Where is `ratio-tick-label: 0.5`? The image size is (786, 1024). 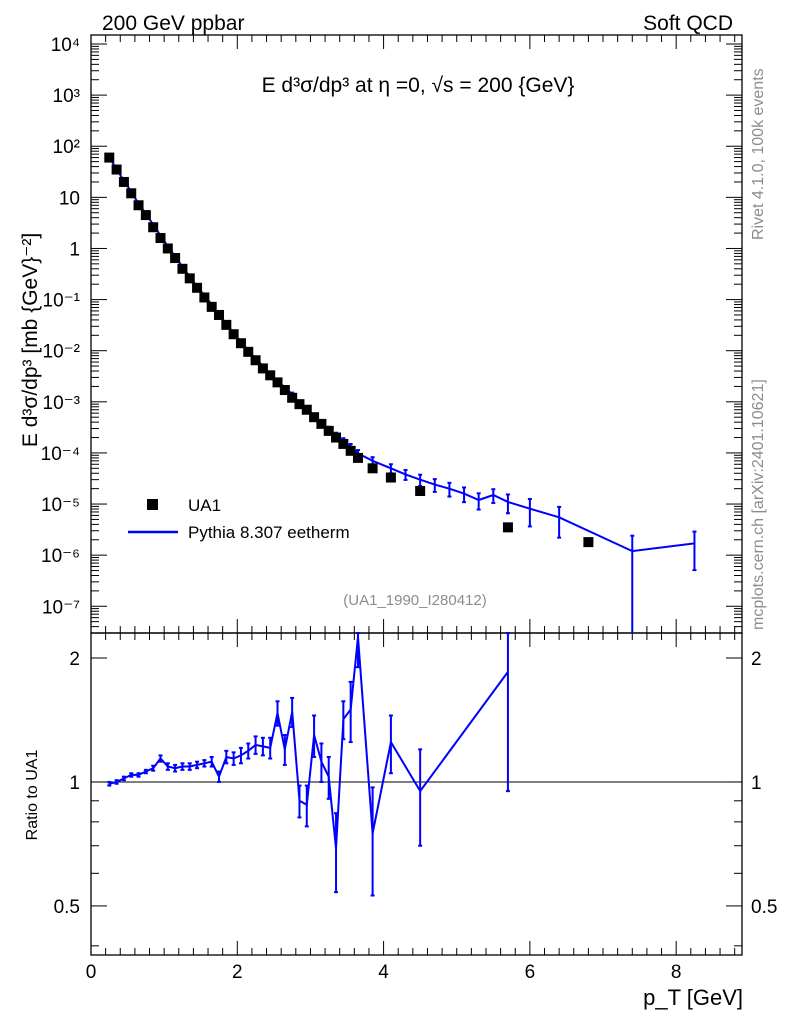
ratio-tick-label: 0.5 is located at coordinates (67, 907).